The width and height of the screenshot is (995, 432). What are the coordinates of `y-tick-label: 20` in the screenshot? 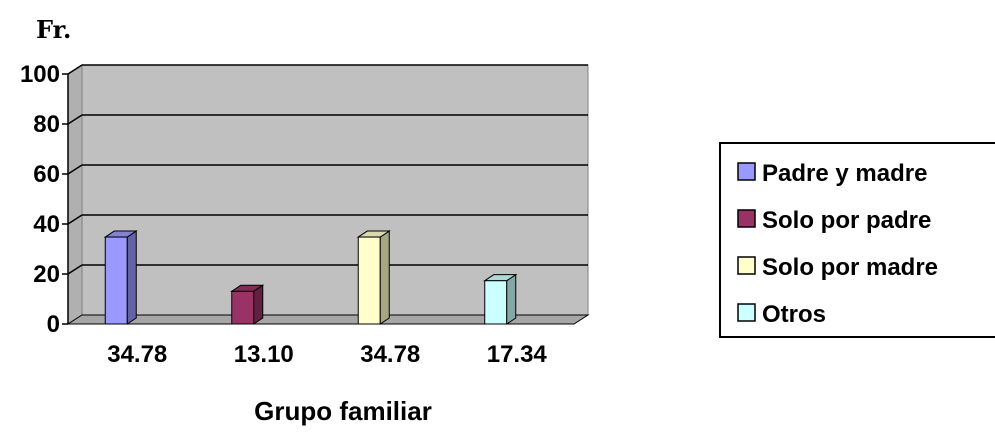 It's located at (46, 274).